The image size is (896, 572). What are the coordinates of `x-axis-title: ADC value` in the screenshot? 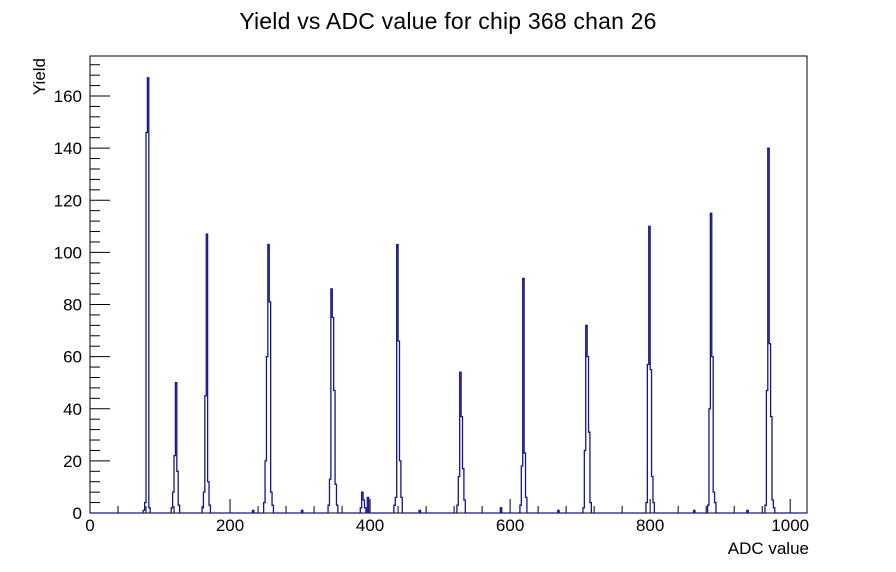 It's located at (768, 548).